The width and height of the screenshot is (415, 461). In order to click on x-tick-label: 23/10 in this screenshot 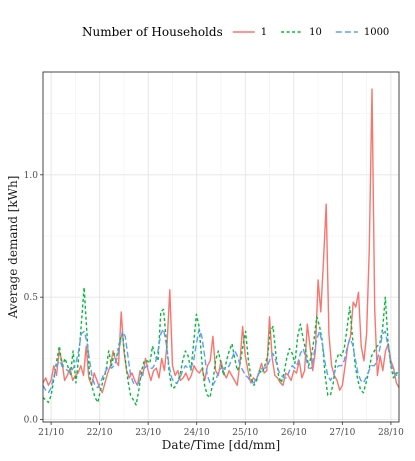, I will do `click(148, 433)`.